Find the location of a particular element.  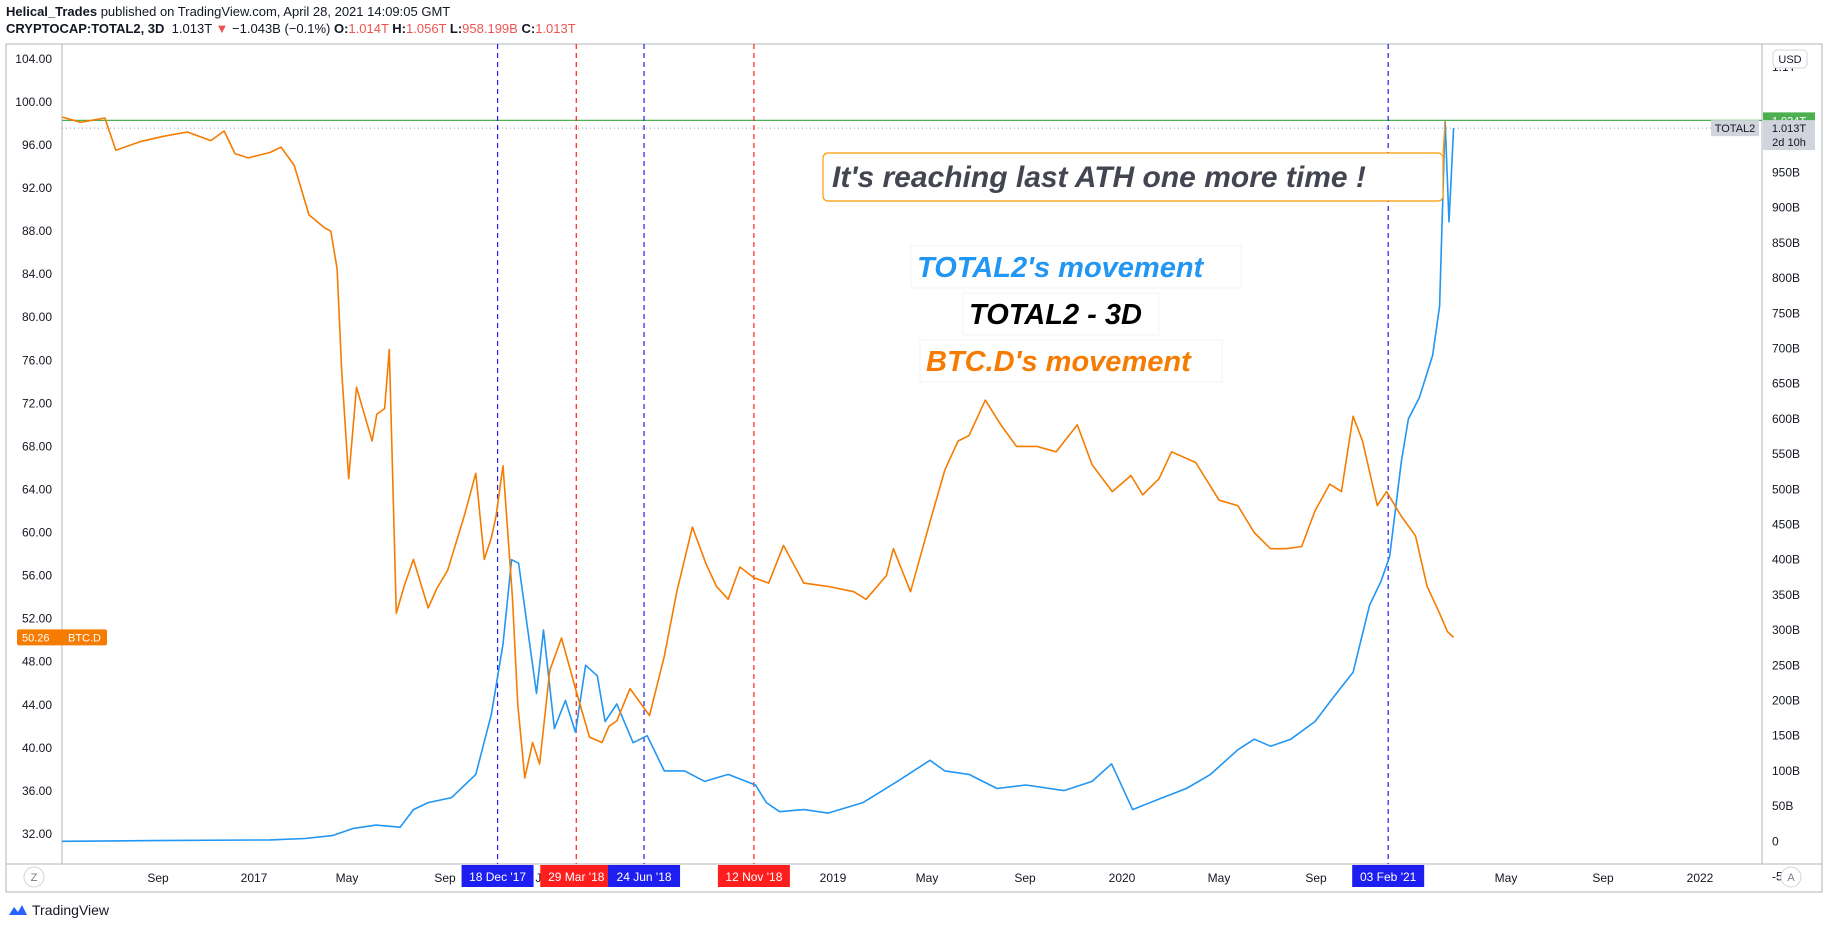

total2-name-badge is located at coordinates (1735, 128).